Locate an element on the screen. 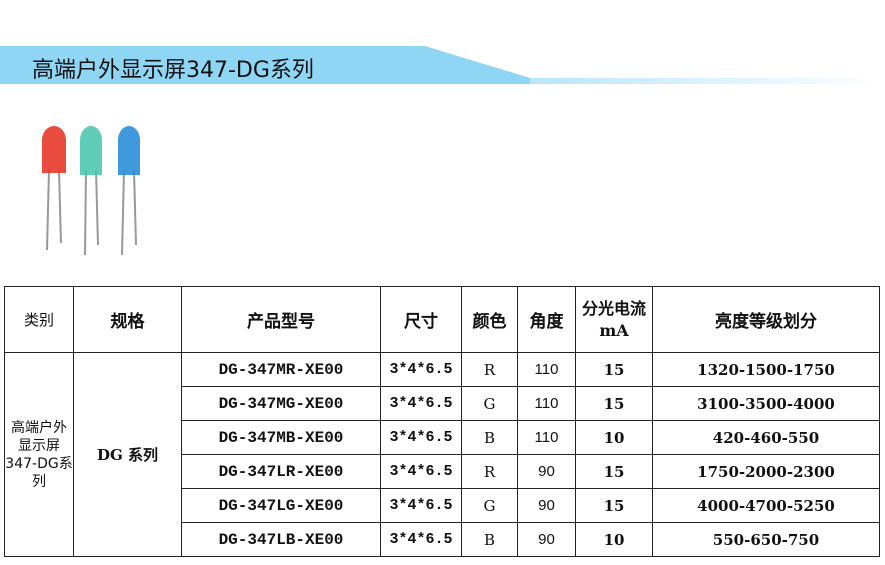  table-row: DG-347MG-XE00 3*4*6.5 G 110 15 3100-3500-4000 is located at coordinates (442, 403).